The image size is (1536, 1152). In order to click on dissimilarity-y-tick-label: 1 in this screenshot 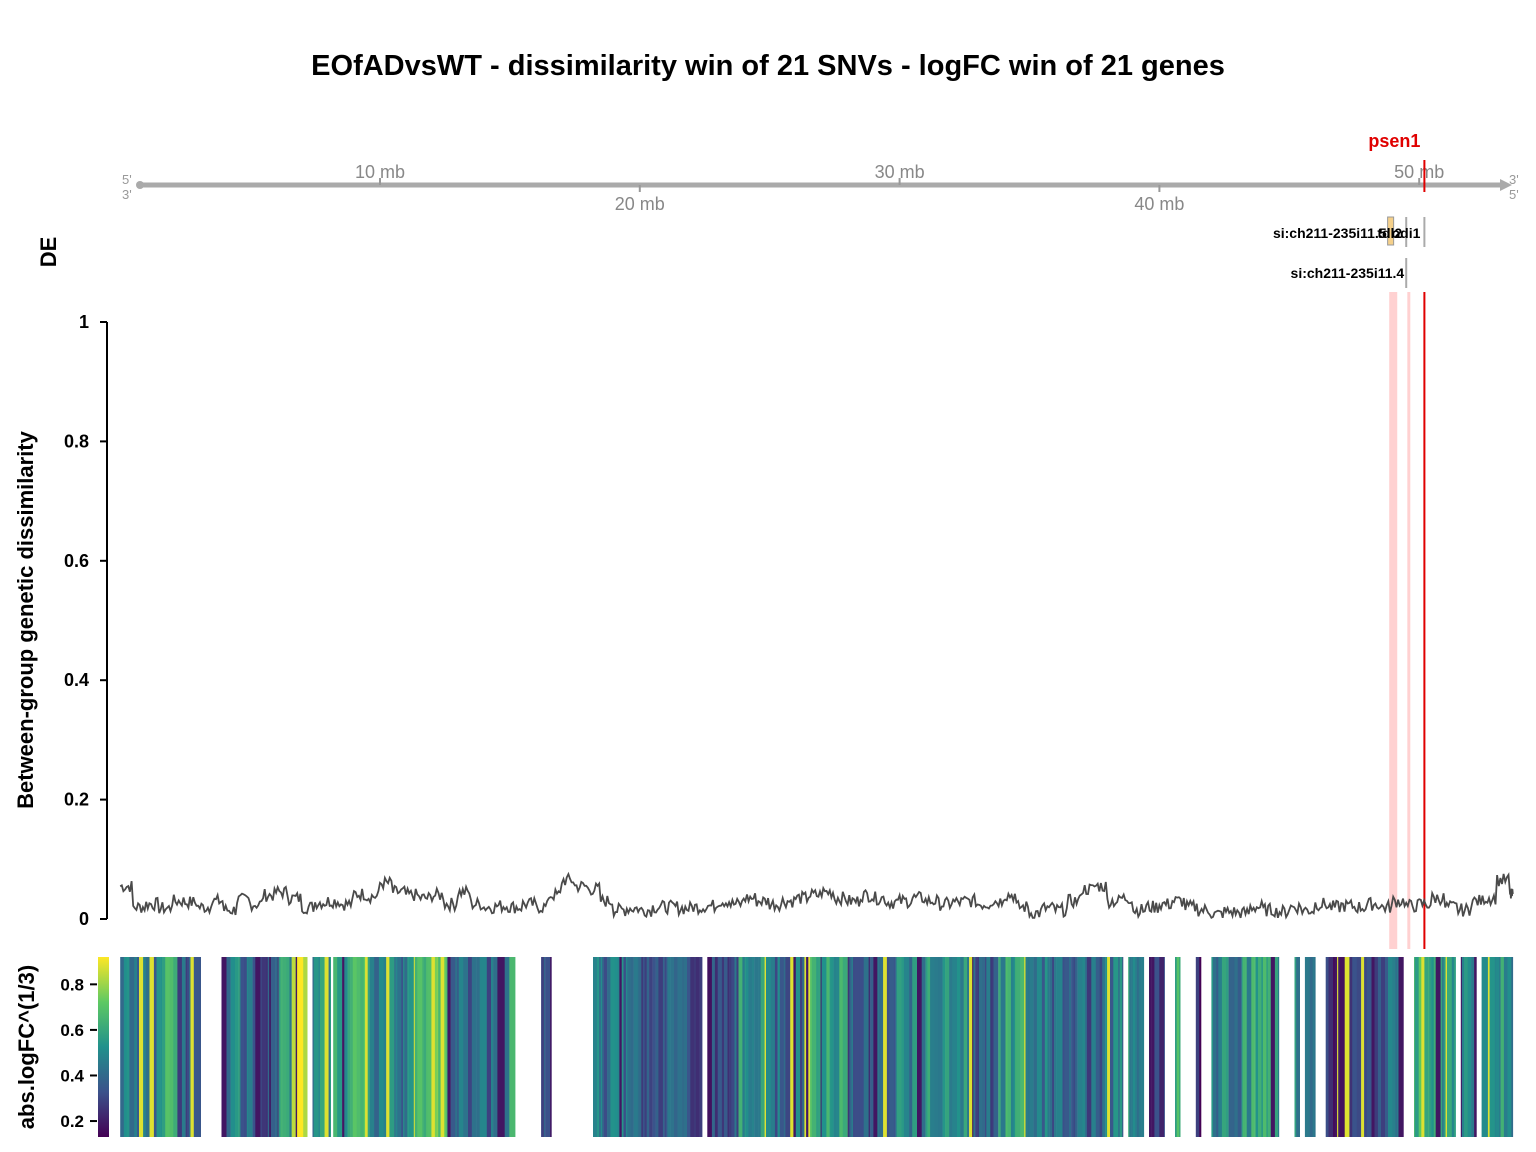, I will do `click(84, 322)`.